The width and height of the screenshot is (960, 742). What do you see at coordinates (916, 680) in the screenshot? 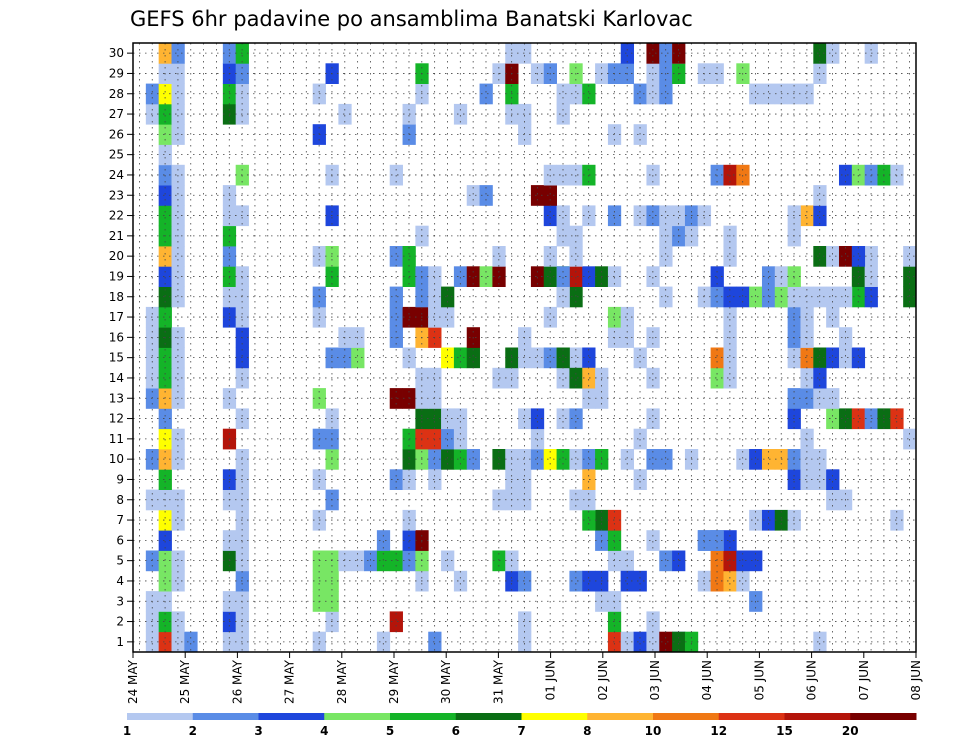
I see `x-tick-label: 08 JUN` at bounding box center [916, 680].